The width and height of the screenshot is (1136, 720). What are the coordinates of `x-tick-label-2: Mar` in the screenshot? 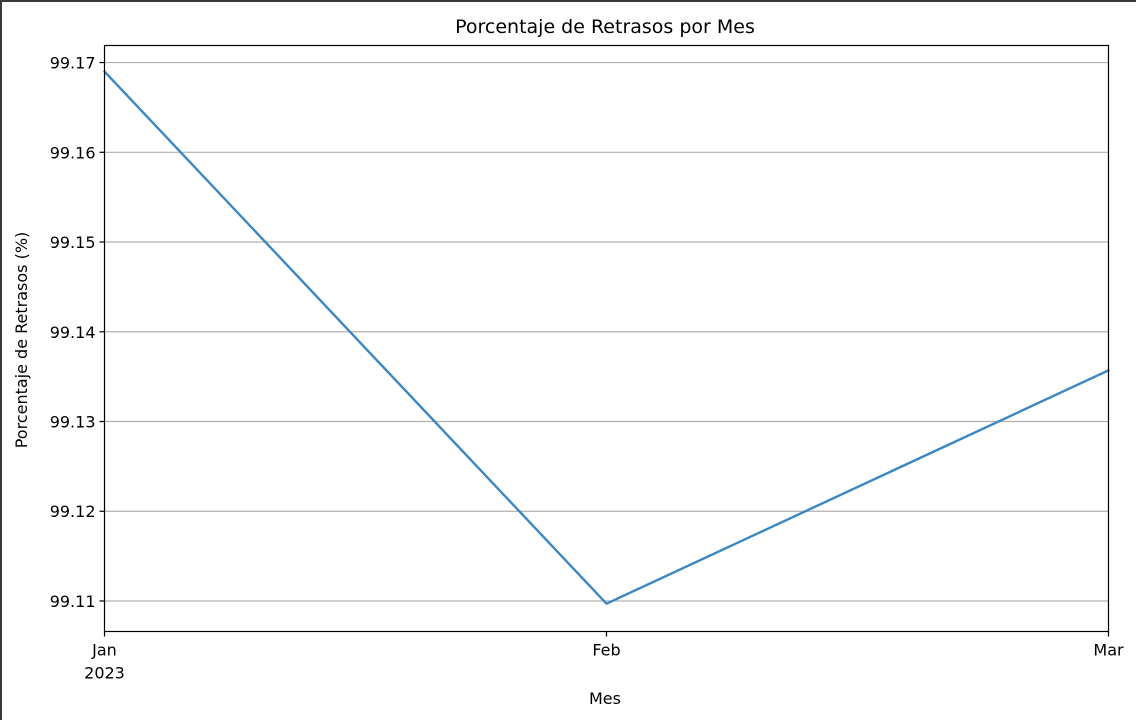 It's located at (1108, 650).